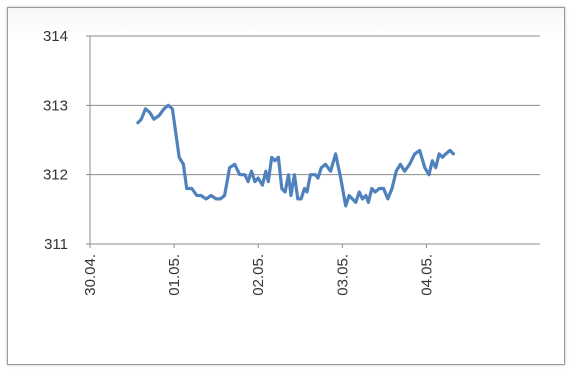 The image size is (574, 372). What do you see at coordinates (342, 275) in the screenshot?
I see `x-tick-label: 03.05.` at bounding box center [342, 275].